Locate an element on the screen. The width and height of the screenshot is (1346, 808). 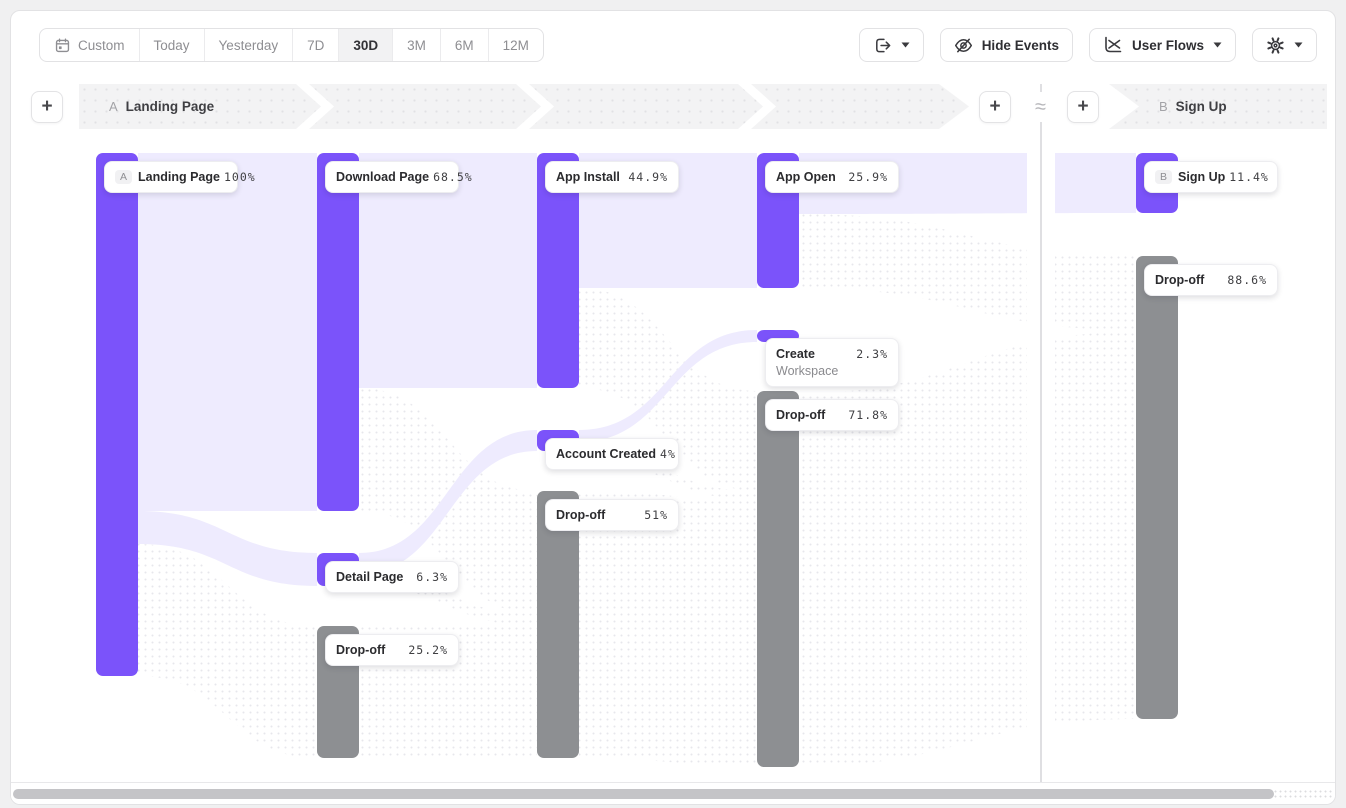
date-range-label: 7D is located at coordinates (316, 45).